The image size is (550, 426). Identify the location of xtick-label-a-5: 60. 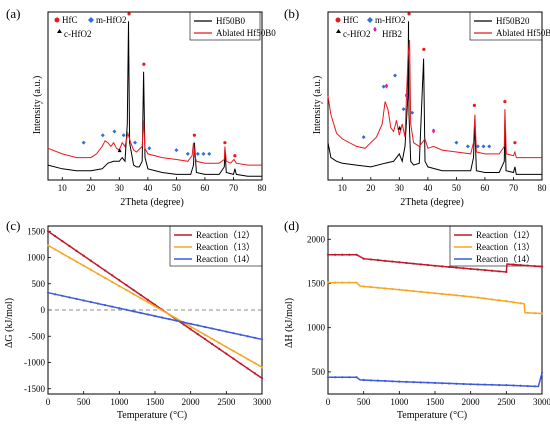
(205, 188).